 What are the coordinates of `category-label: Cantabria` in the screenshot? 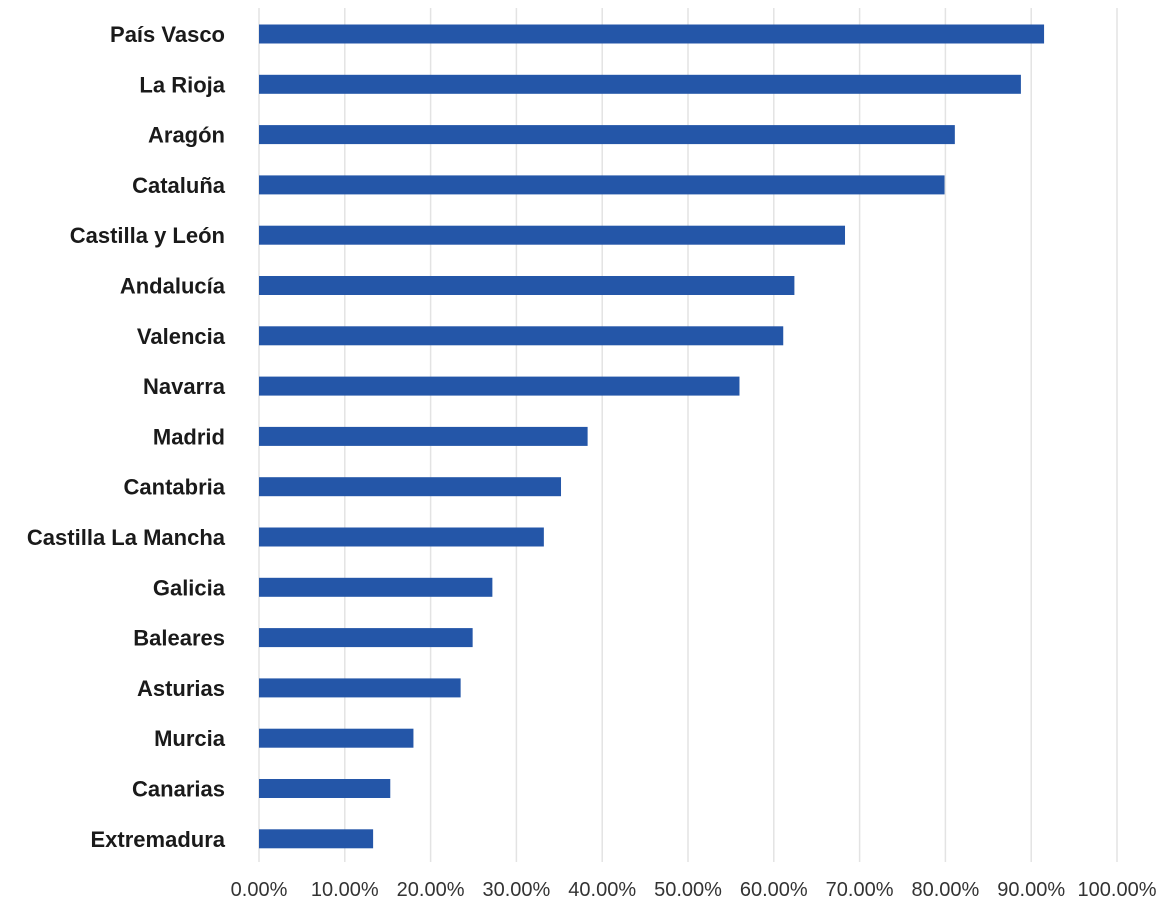 It's located at (175, 487).